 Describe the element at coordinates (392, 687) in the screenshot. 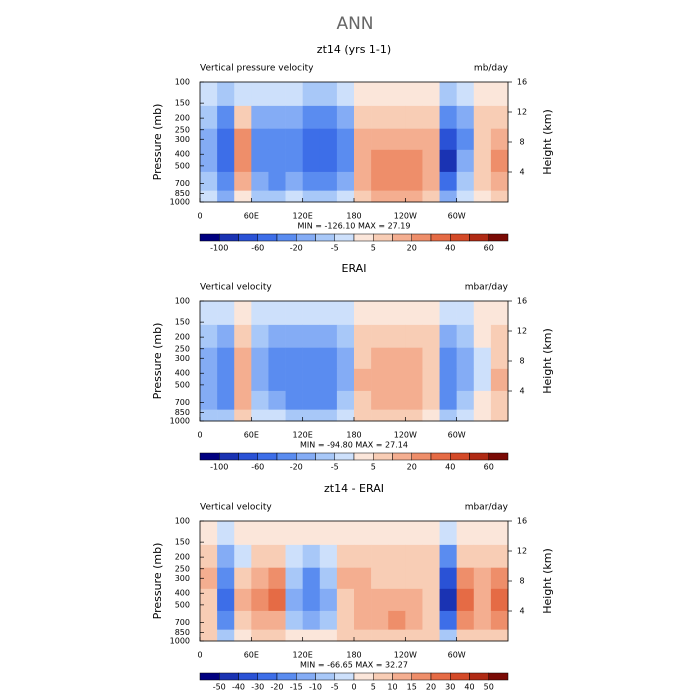

I see `colorbar-label: 10` at that location.